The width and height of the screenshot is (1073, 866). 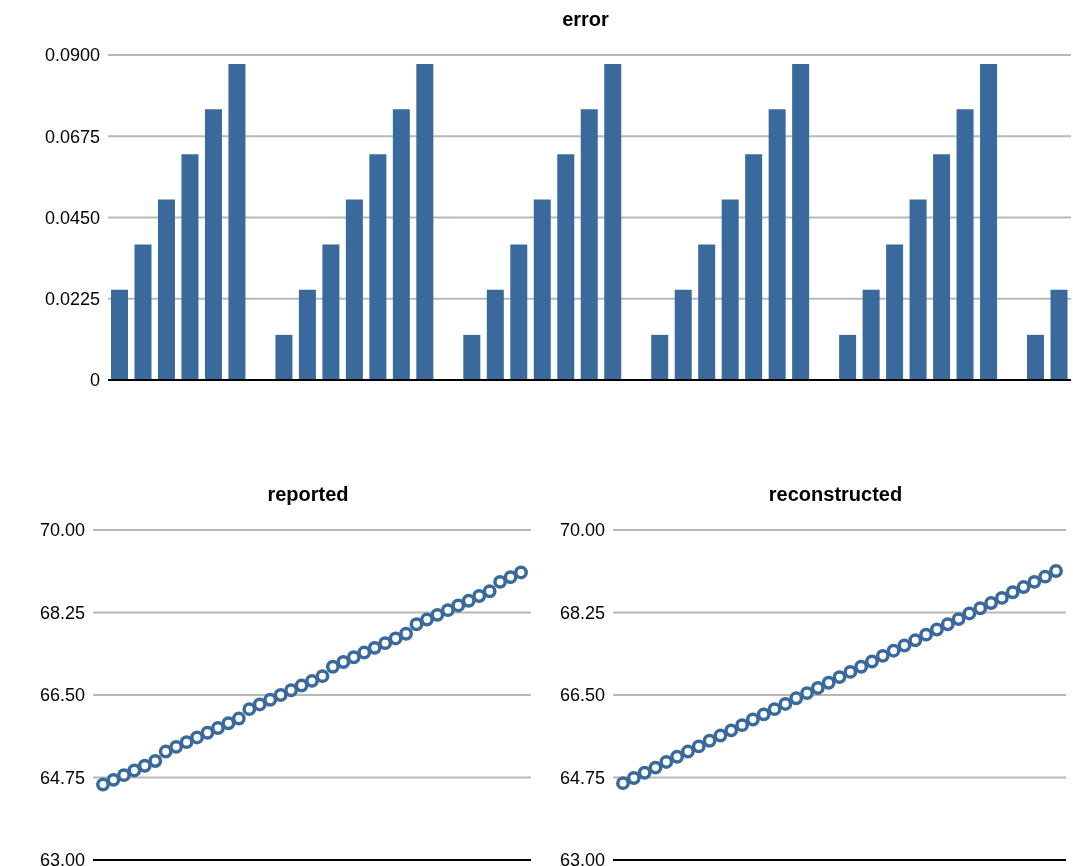 What do you see at coordinates (62, 777) in the screenshot?
I see `y-tick-label: 64.75` at bounding box center [62, 777].